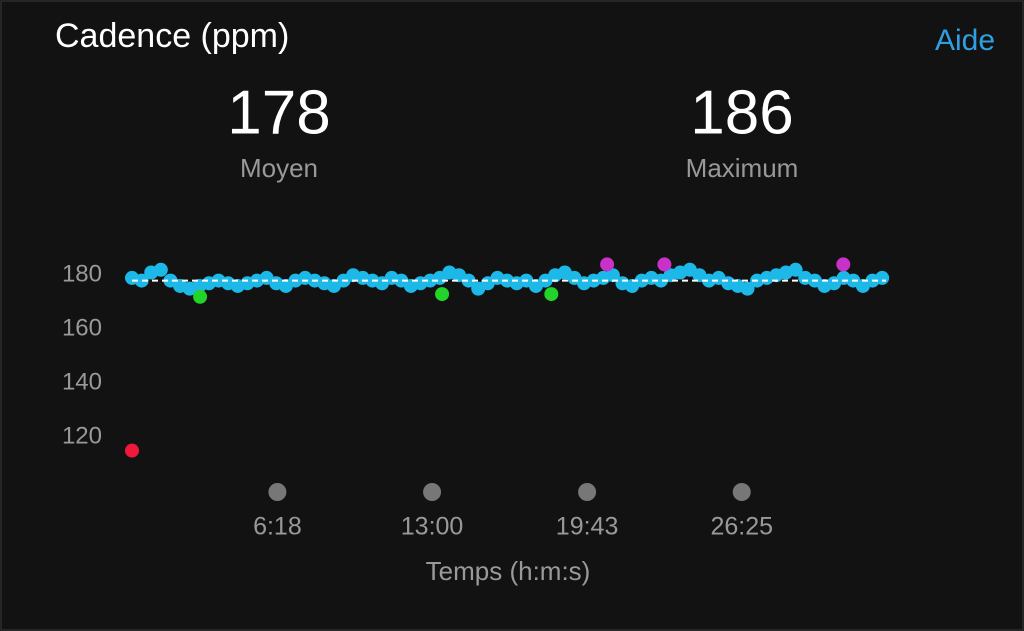 The height and width of the screenshot is (631, 1024). I want to click on x-tick-label: 13:00, so click(432, 527).